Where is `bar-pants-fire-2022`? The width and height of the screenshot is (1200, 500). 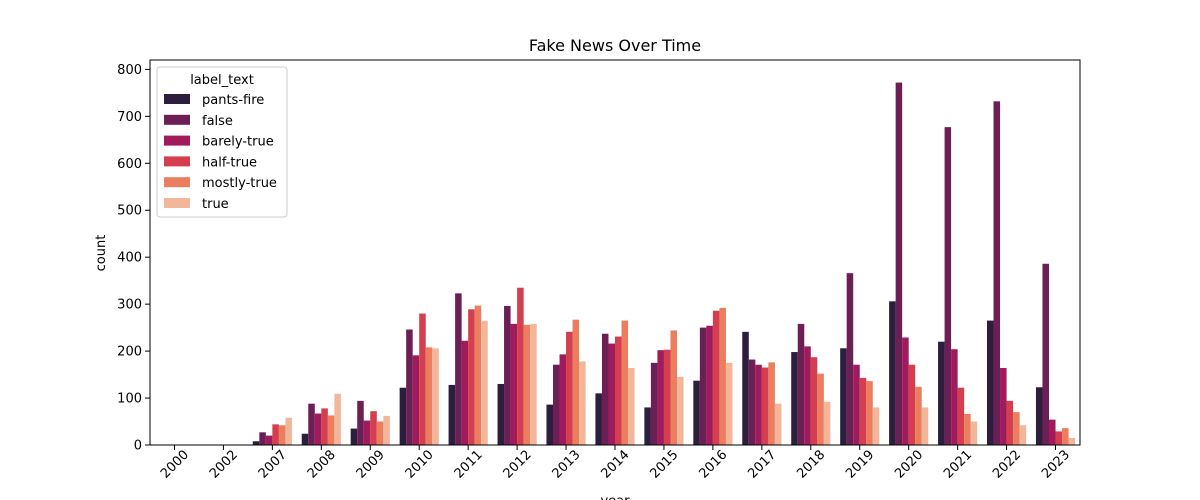 bar-pants-fire-2022 is located at coordinates (990, 382).